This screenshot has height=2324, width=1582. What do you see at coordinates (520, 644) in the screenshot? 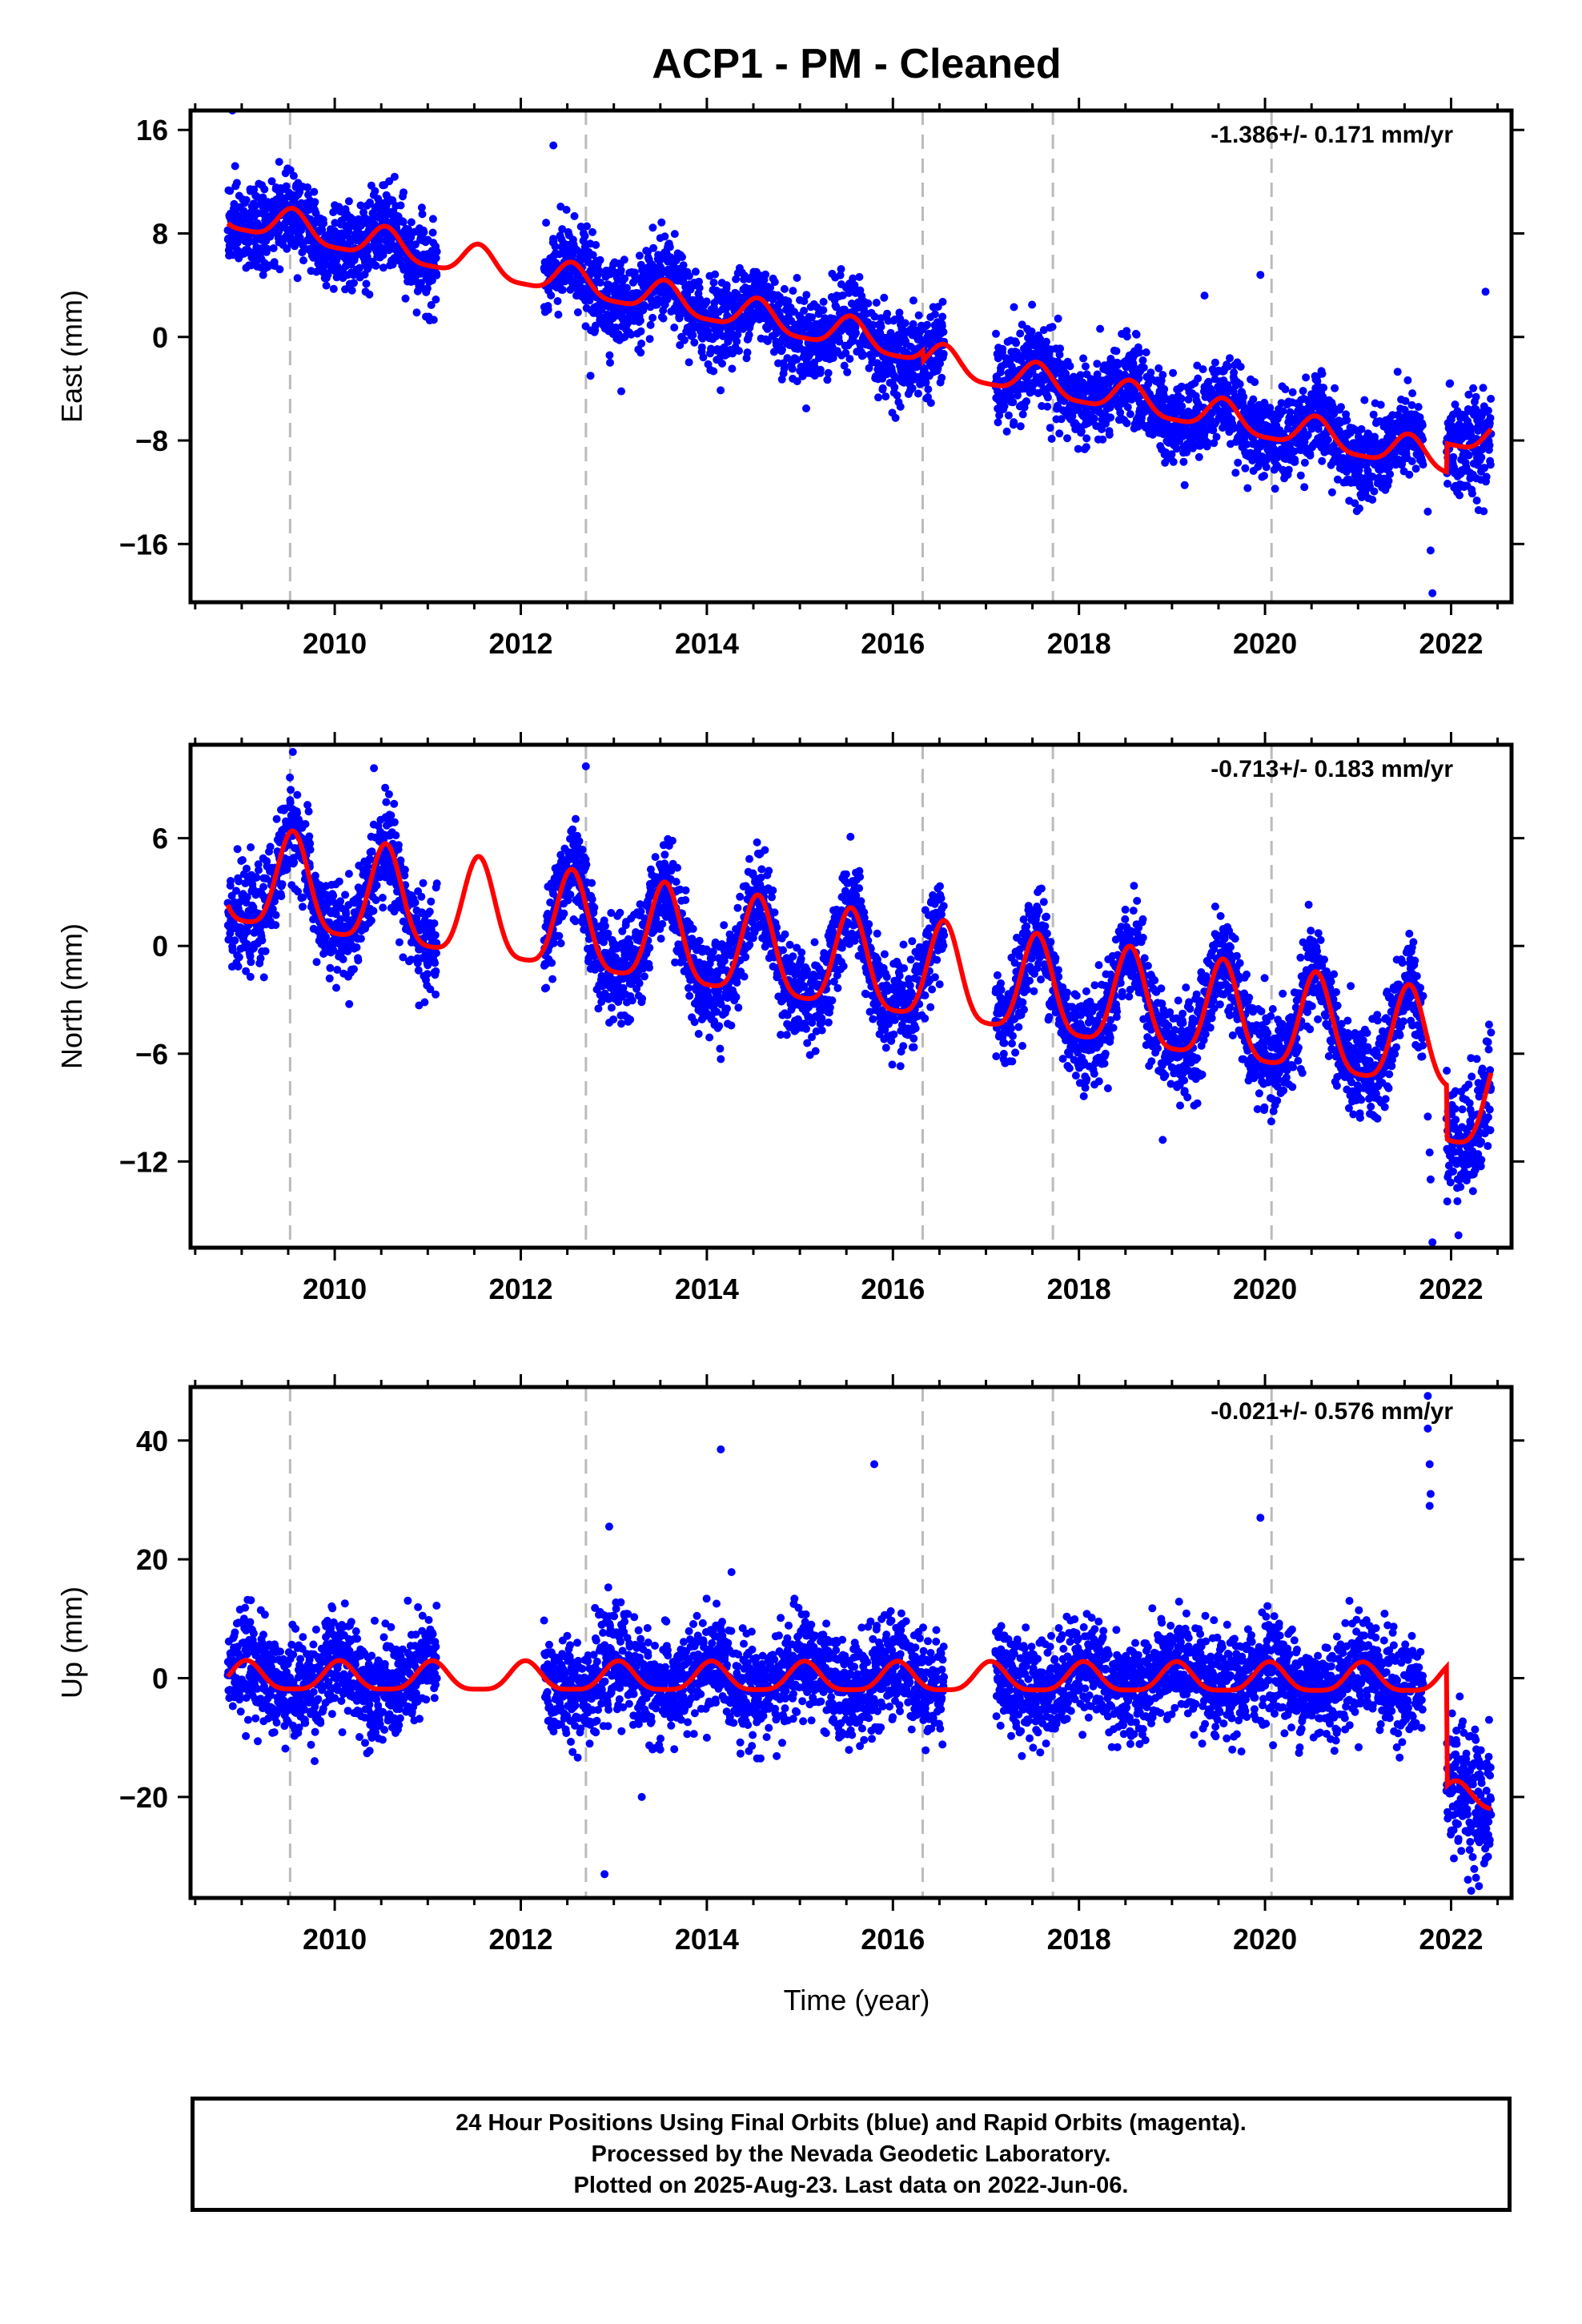
I see `x-tick-label: 2012` at bounding box center [520, 644].